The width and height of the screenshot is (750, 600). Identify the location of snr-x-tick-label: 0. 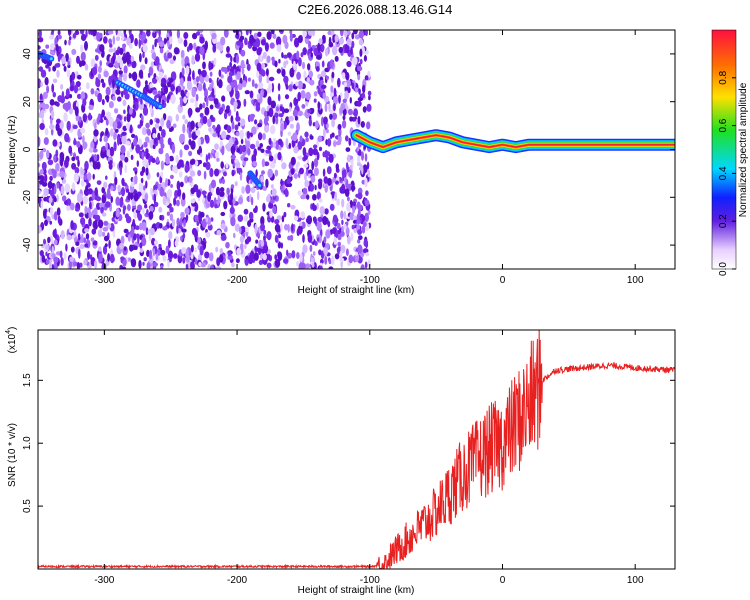
(503, 580).